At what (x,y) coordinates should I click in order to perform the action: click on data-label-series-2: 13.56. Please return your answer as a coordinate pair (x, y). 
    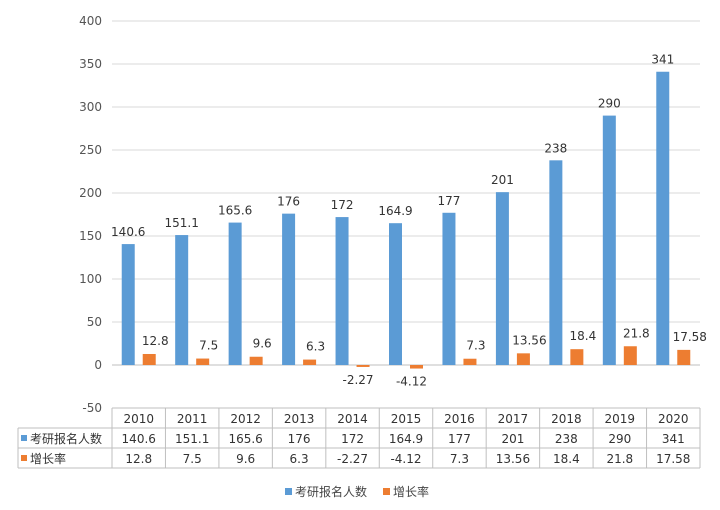
    Looking at the image, I should click on (529, 340).